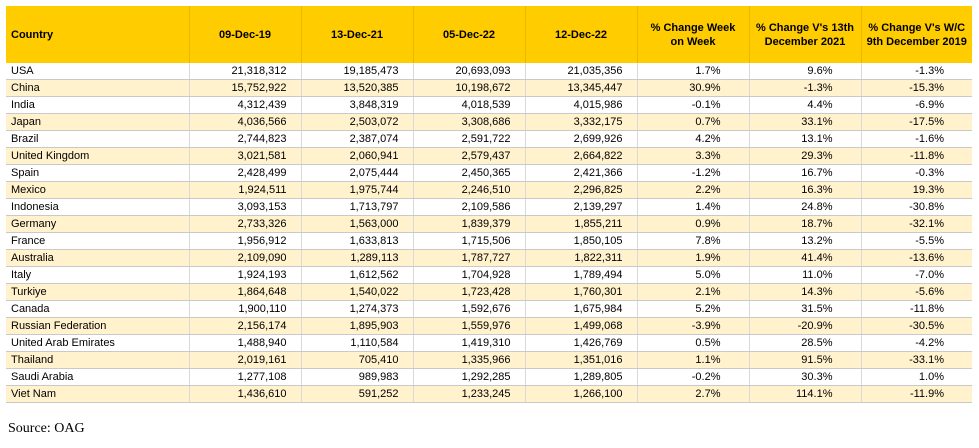 The height and width of the screenshot is (448, 979). What do you see at coordinates (245, 105) in the screenshot?
I see `cell-dec09-2019: 4,312,439` at bounding box center [245, 105].